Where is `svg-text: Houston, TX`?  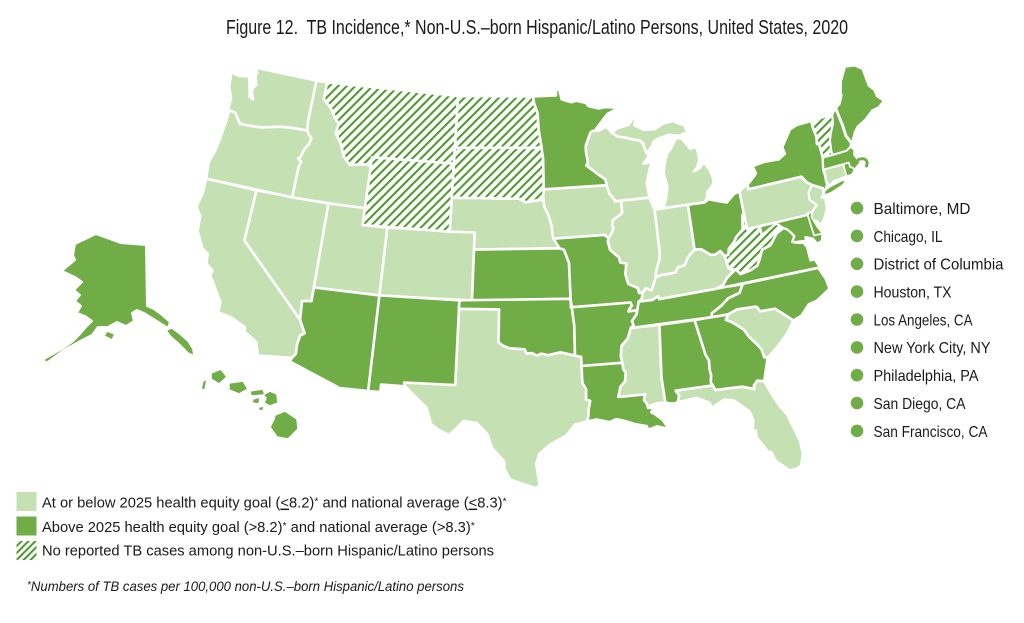 svg-text: Houston, TX is located at coordinates (913, 293).